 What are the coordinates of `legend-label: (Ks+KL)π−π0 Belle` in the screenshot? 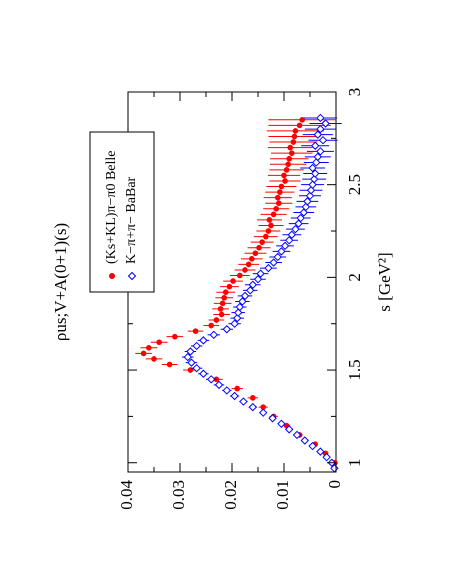 It's located at (111, 207).